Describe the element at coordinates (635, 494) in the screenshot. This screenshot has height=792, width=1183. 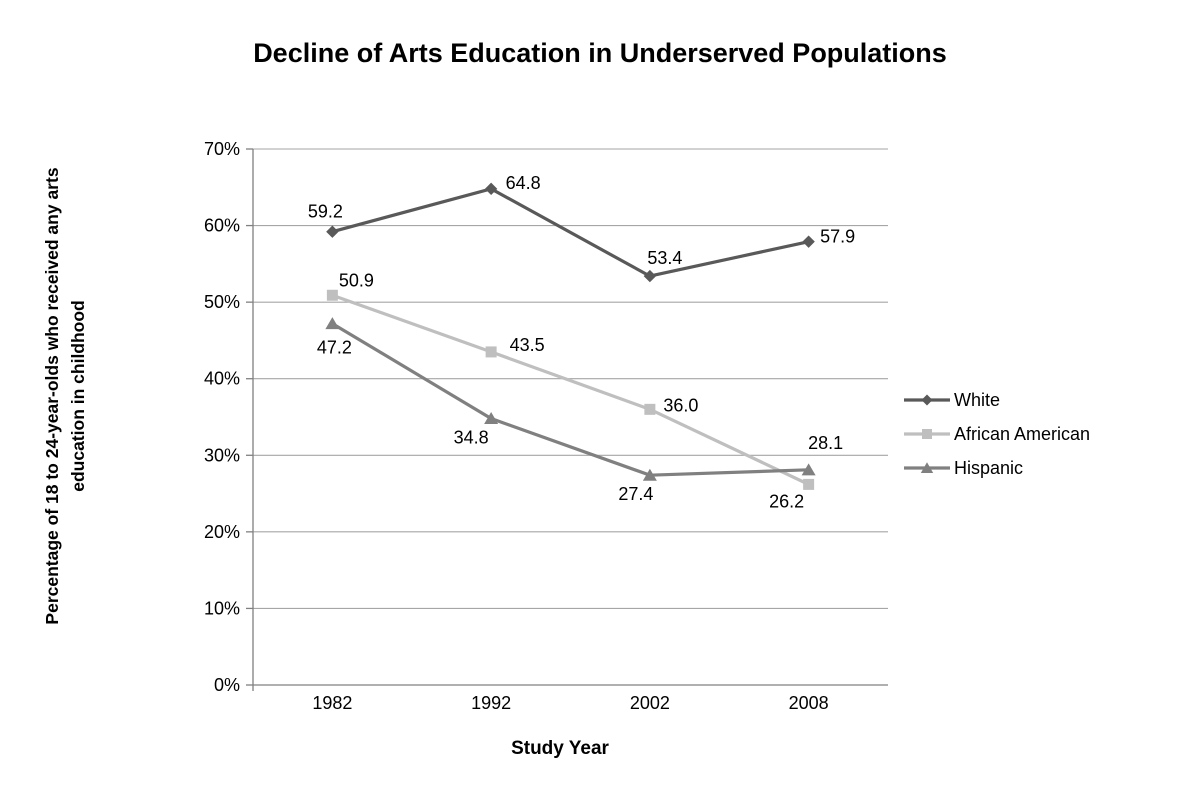
I see `data-label-hispanic: 27.4` at that location.